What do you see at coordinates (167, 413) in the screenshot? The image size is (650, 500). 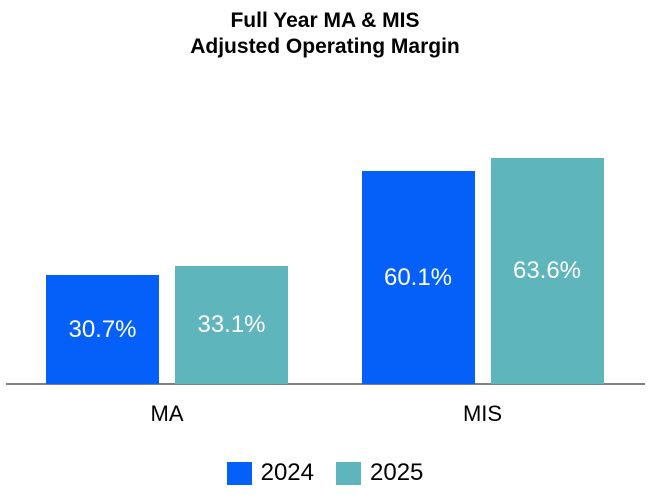 I see `x-axis-label-MA: MA` at bounding box center [167, 413].